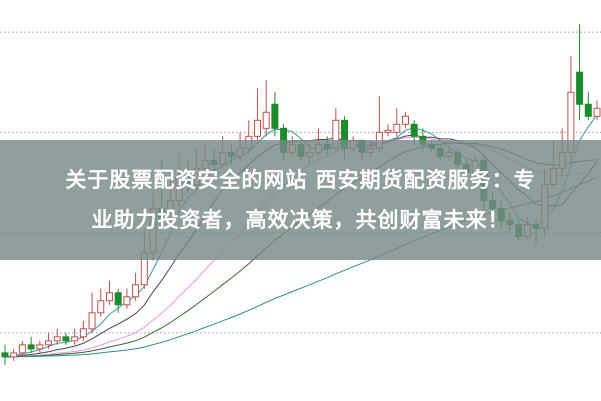 The width and height of the screenshot is (601, 401). I want to click on banner-line-2: 业助力投资者，高效决策，共创财富未来！, so click(300, 220).